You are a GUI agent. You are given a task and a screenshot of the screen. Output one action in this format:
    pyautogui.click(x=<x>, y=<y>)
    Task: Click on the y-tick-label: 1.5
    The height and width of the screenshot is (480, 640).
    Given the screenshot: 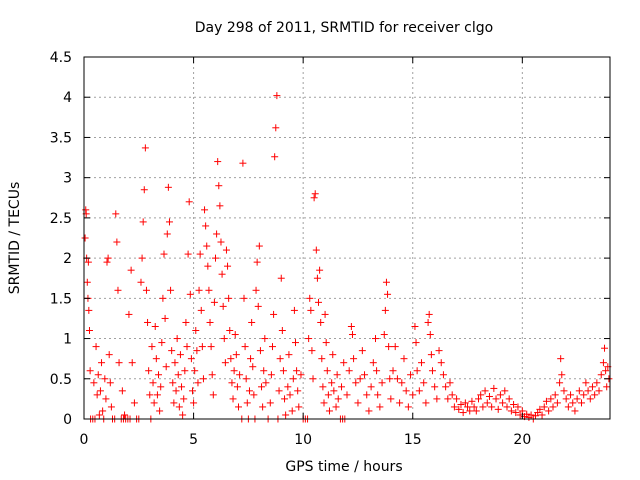 What is the action you would take?
    pyautogui.click(x=61, y=299)
    